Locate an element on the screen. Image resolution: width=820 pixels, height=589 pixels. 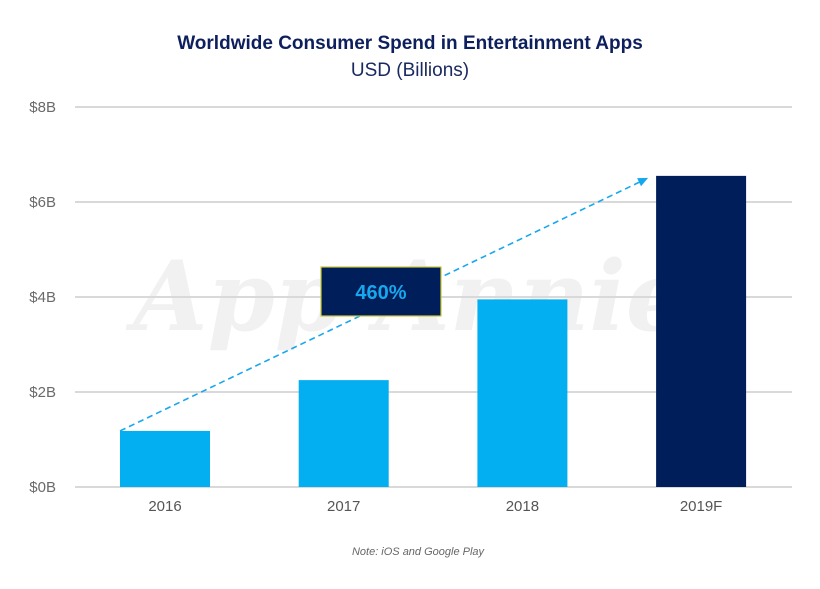
y-axis-ticks: $0B $2B $4B $6B $8B is located at coordinates (42, 297).